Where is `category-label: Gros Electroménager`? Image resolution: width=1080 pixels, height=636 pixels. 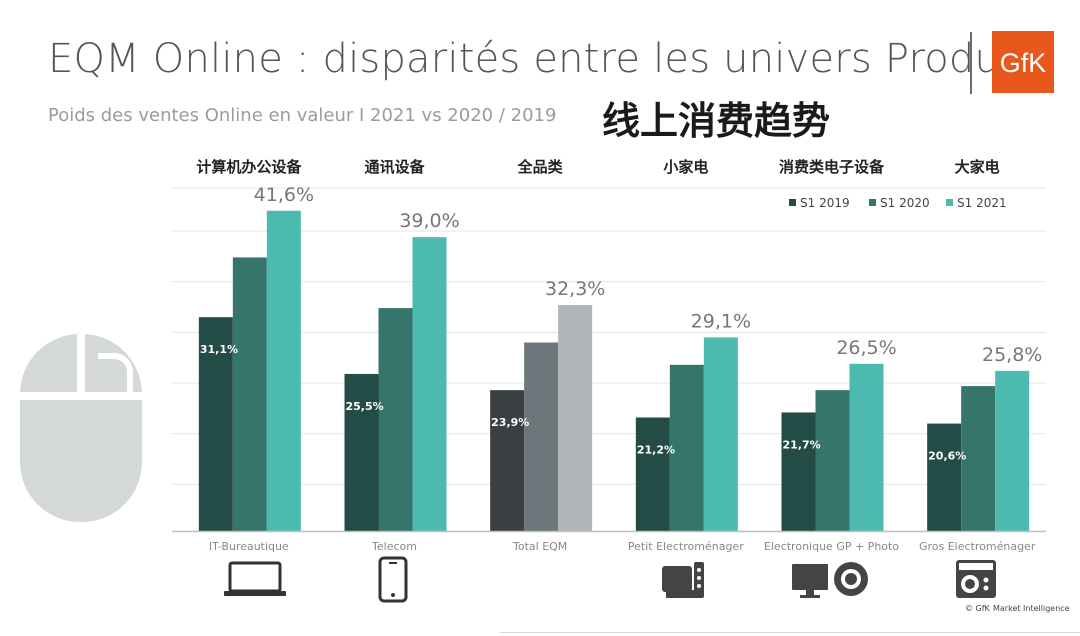 category-label: Gros Electroménager is located at coordinates (977, 546).